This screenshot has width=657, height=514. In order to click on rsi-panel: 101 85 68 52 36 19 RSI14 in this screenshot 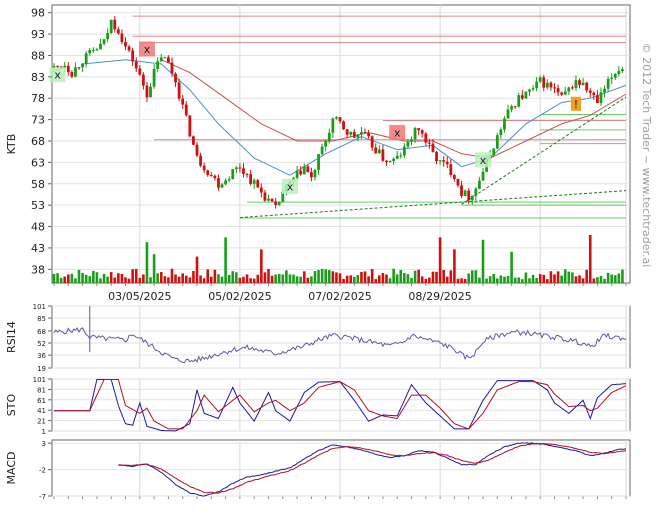, I will do `click(318, 338)`.